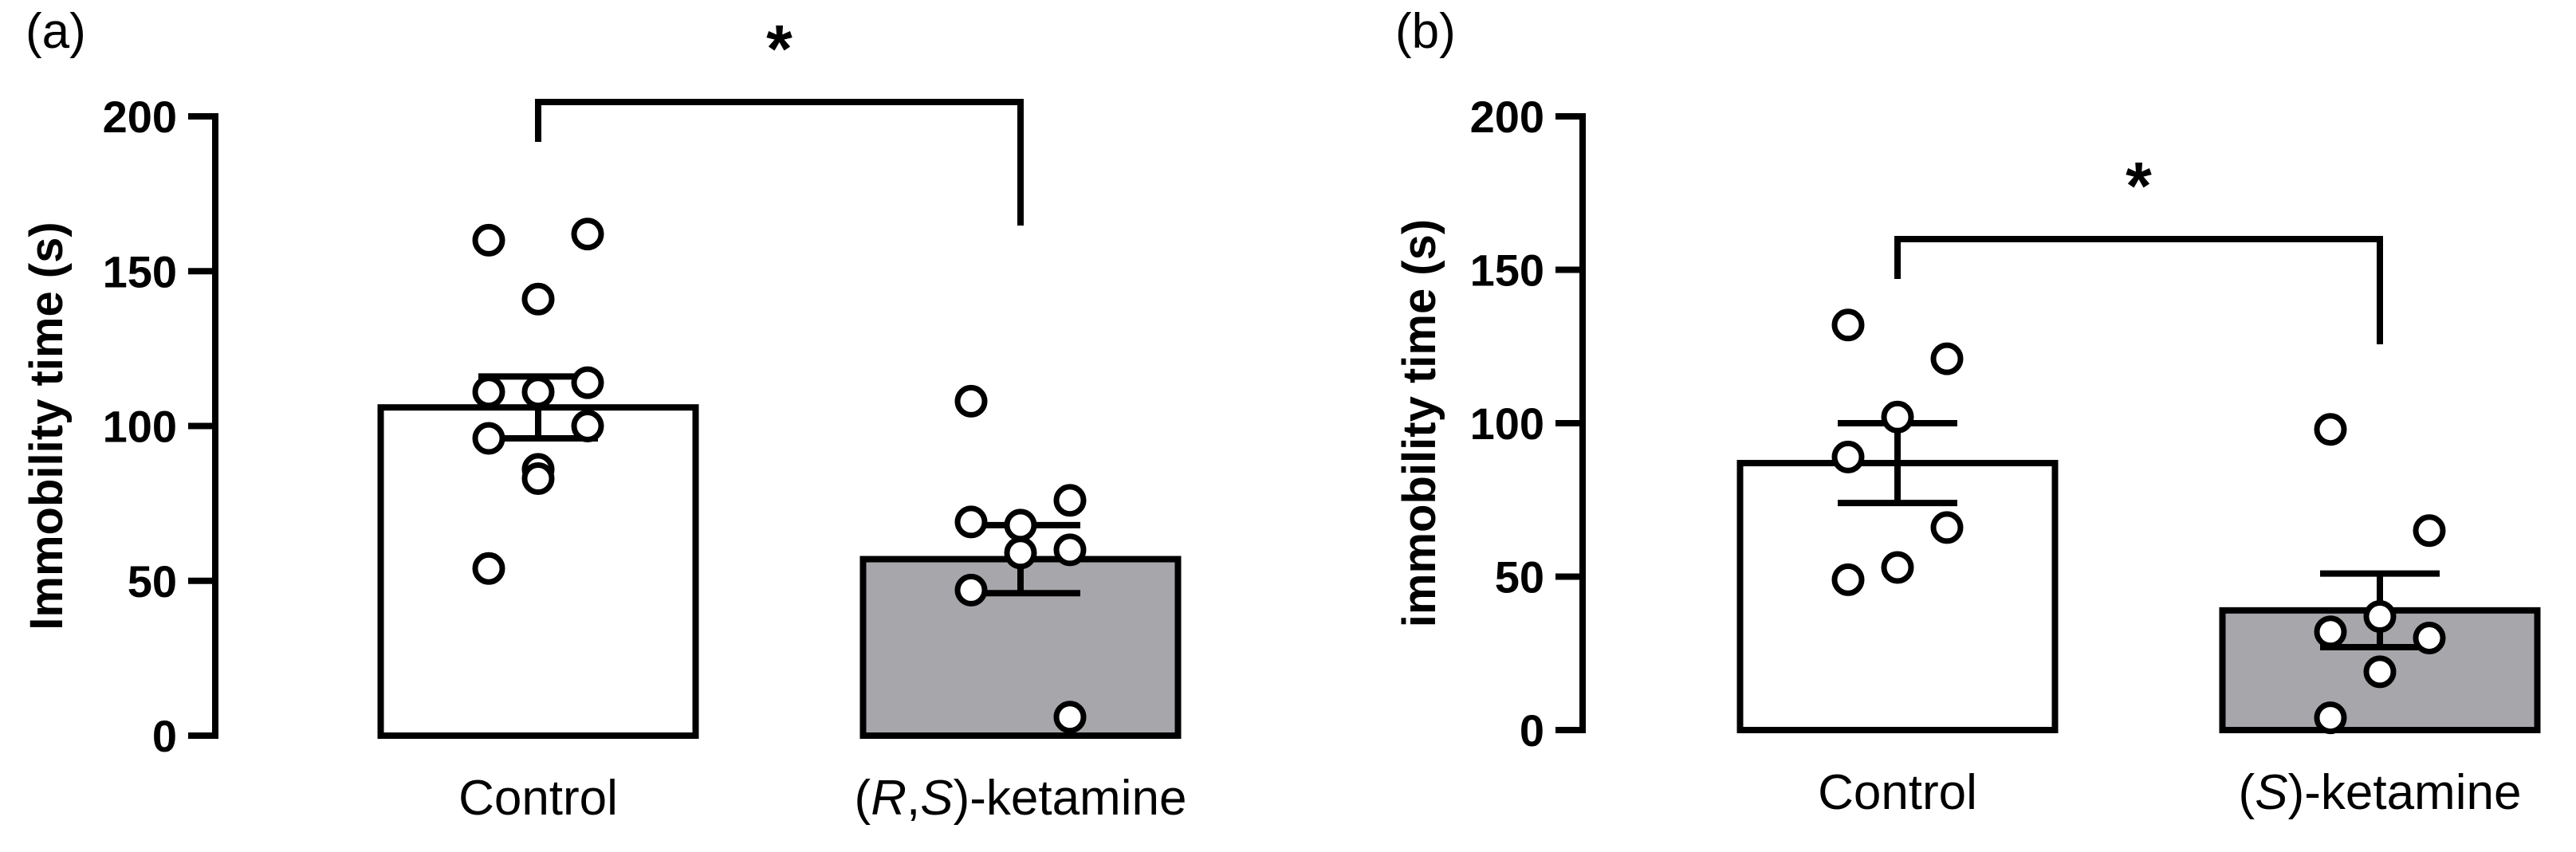  Describe the element at coordinates (47, 426) in the screenshot. I see `y-axis-title: Immobility time (s)` at that location.